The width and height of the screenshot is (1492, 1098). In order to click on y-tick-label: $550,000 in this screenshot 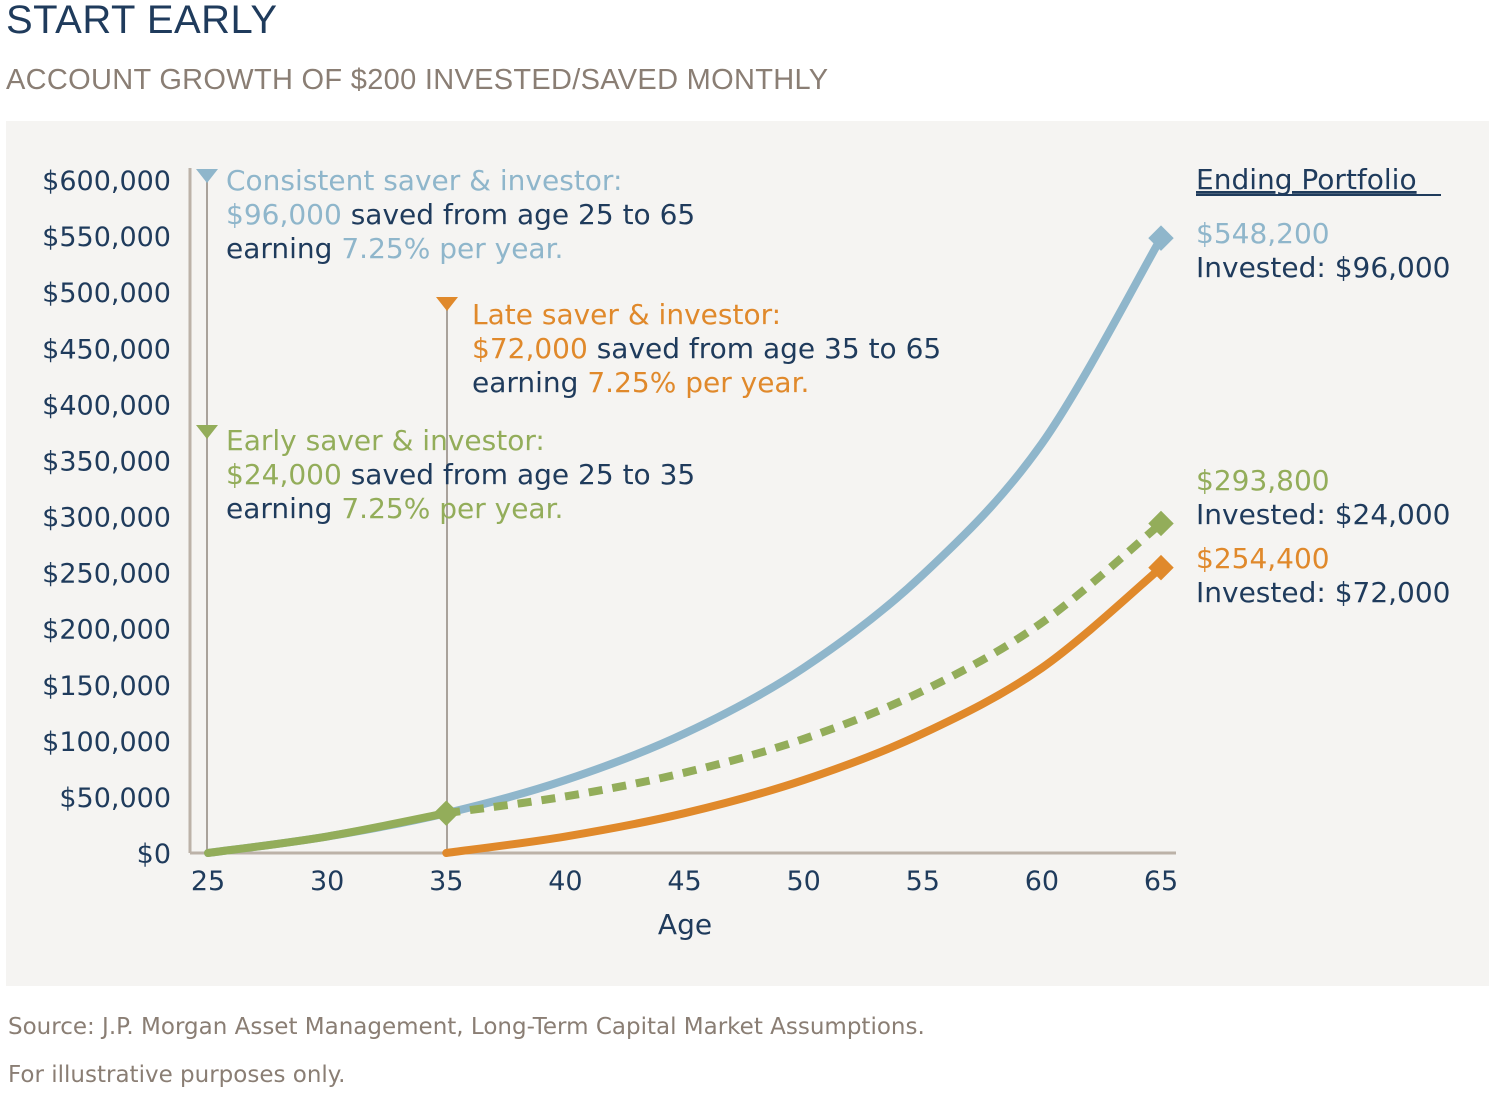, I will do `click(106, 237)`.